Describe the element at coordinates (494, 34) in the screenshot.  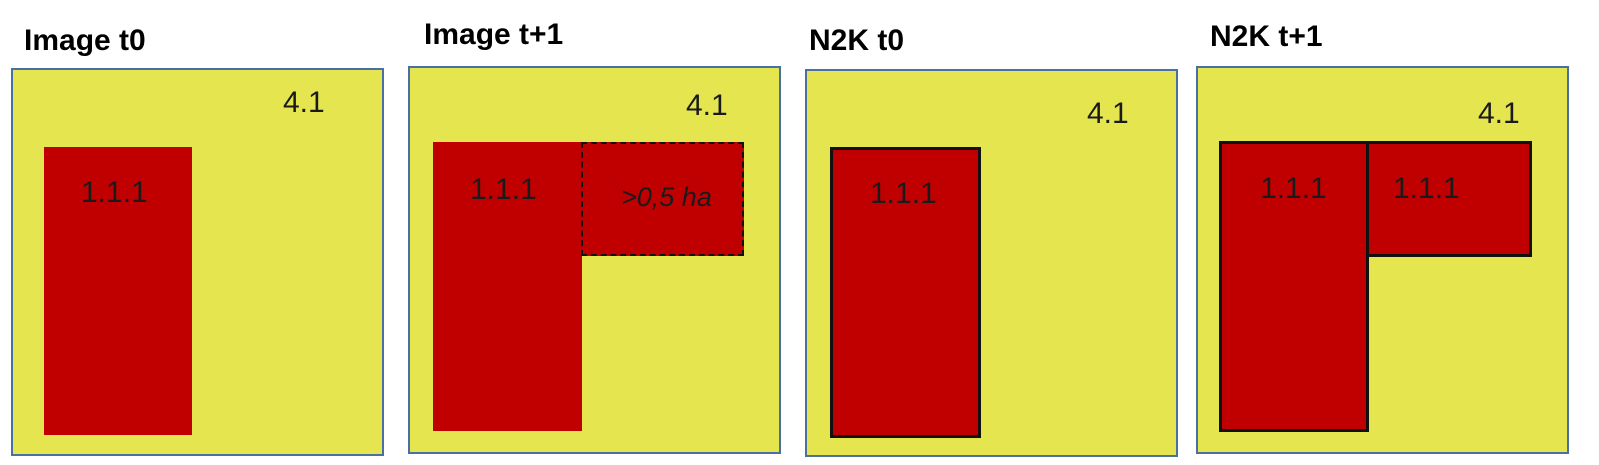
I see `title-image-t1: Image t+1` at that location.